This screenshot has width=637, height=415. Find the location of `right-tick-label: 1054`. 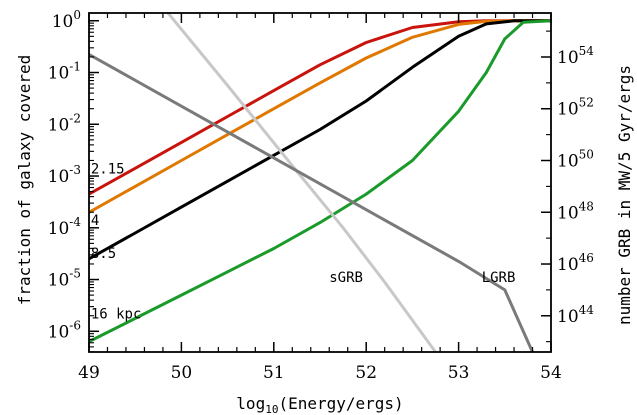

right-tick-label: 1054 is located at coordinates (575, 56).